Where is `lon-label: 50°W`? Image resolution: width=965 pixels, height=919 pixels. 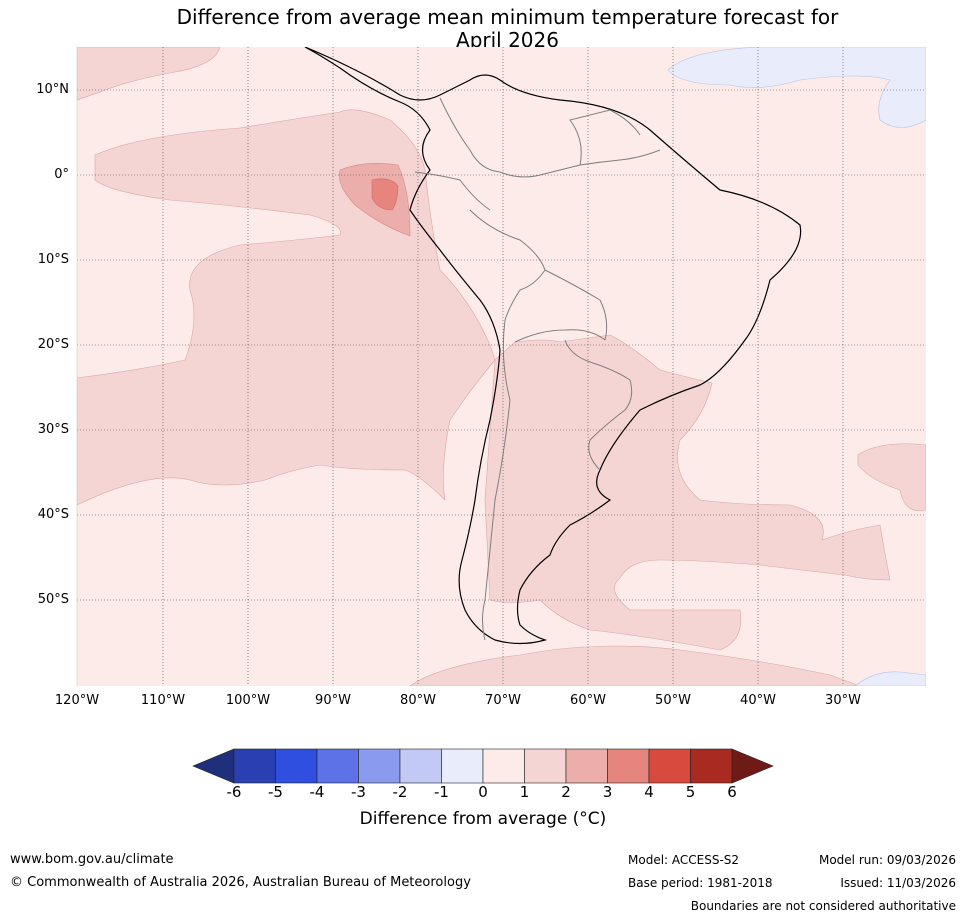
lon-label: 50°W is located at coordinates (673, 700).